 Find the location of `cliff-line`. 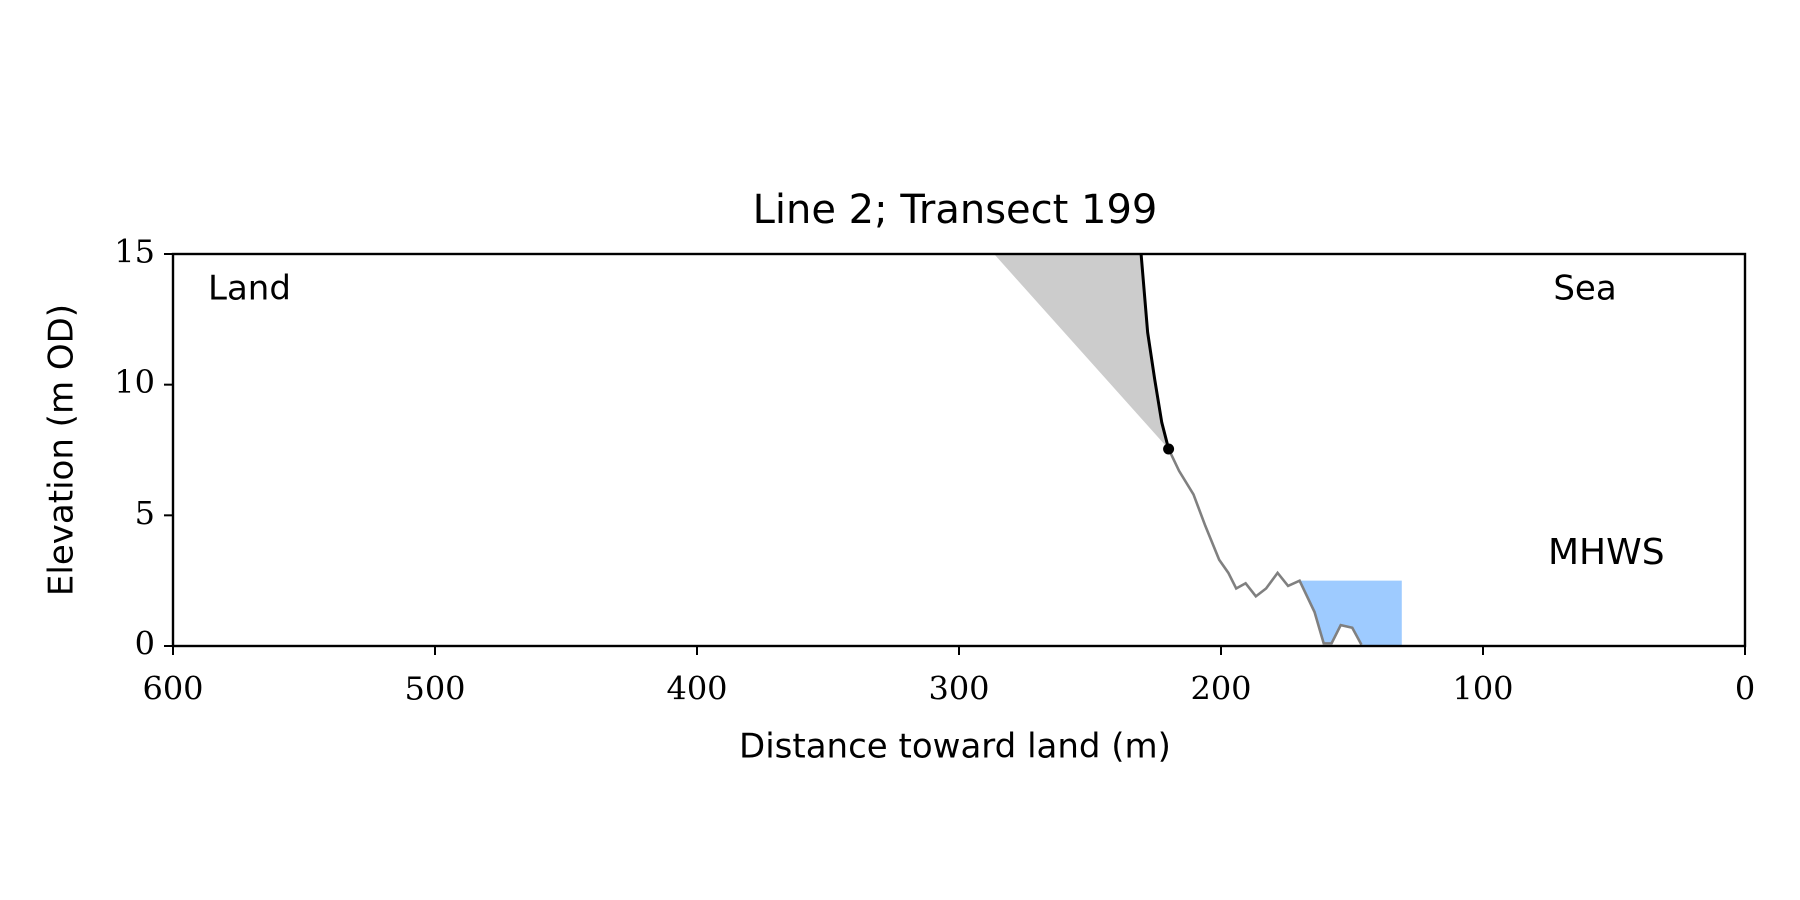

cliff-line is located at coordinates (1155, 351).